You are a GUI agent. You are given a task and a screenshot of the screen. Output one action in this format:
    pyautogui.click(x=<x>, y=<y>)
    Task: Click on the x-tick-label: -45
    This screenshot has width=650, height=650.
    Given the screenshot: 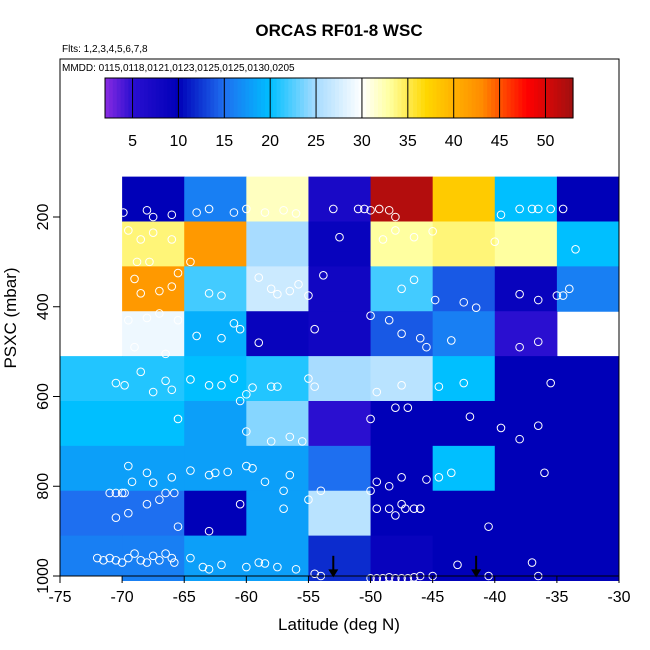 What is the action you would take?
    pyautogui.click(x=432, y=597)
    